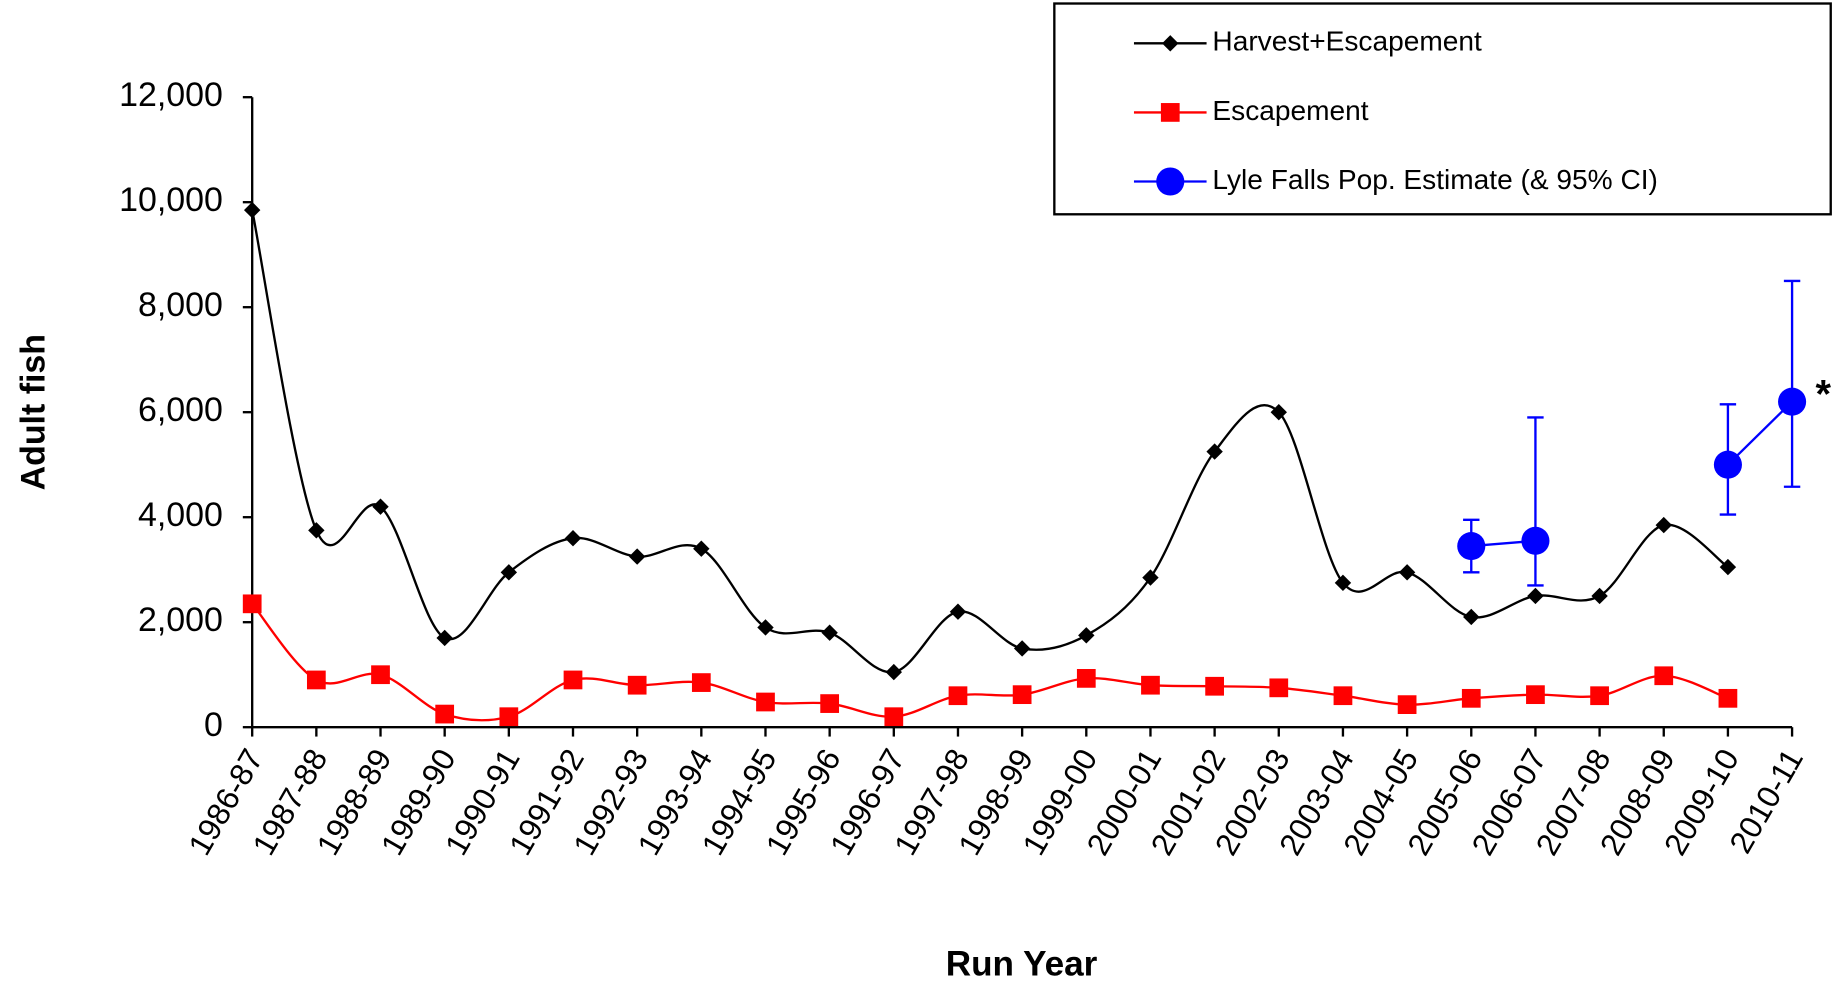  Describe the element at coordinates (213, 725) in the screenshot. I see `y-tick-label: 0` at that location.